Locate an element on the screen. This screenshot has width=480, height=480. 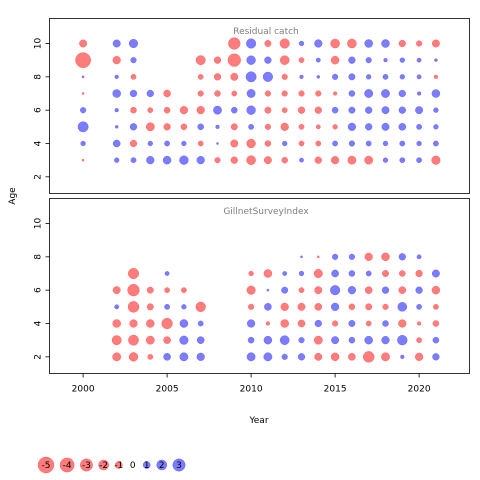
legend-label: 2 is located at coordinates (162, 466).